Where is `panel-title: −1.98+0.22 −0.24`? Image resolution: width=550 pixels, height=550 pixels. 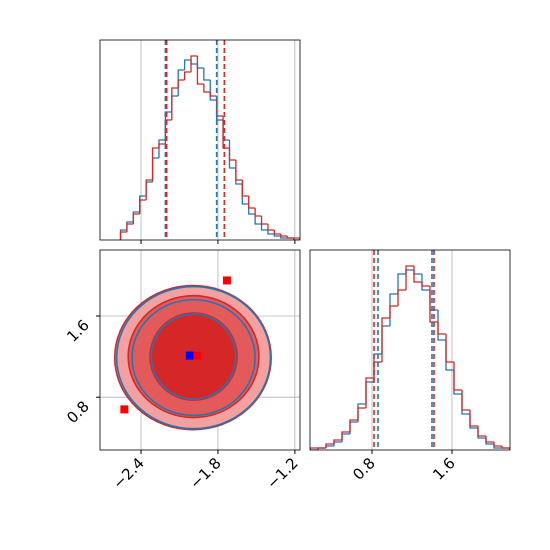 panel-title: −1.98+0.22 −0.24 is located at coordinates (200, 23).